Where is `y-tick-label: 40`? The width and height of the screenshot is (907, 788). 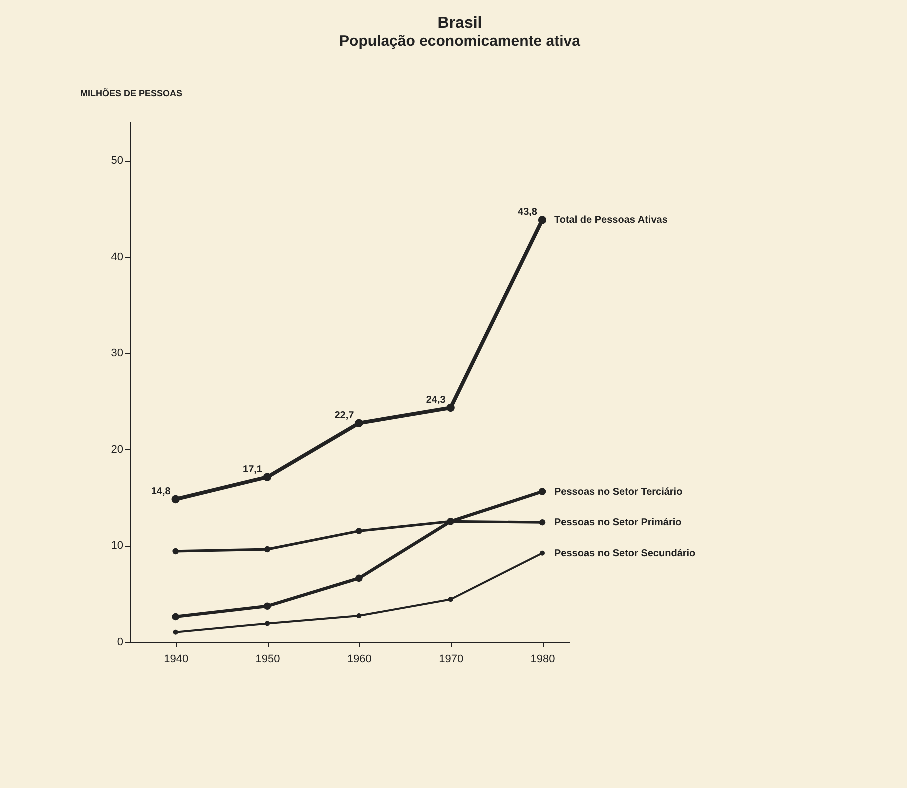 y-tick-label: 40 is located at coordinates (117, 257).